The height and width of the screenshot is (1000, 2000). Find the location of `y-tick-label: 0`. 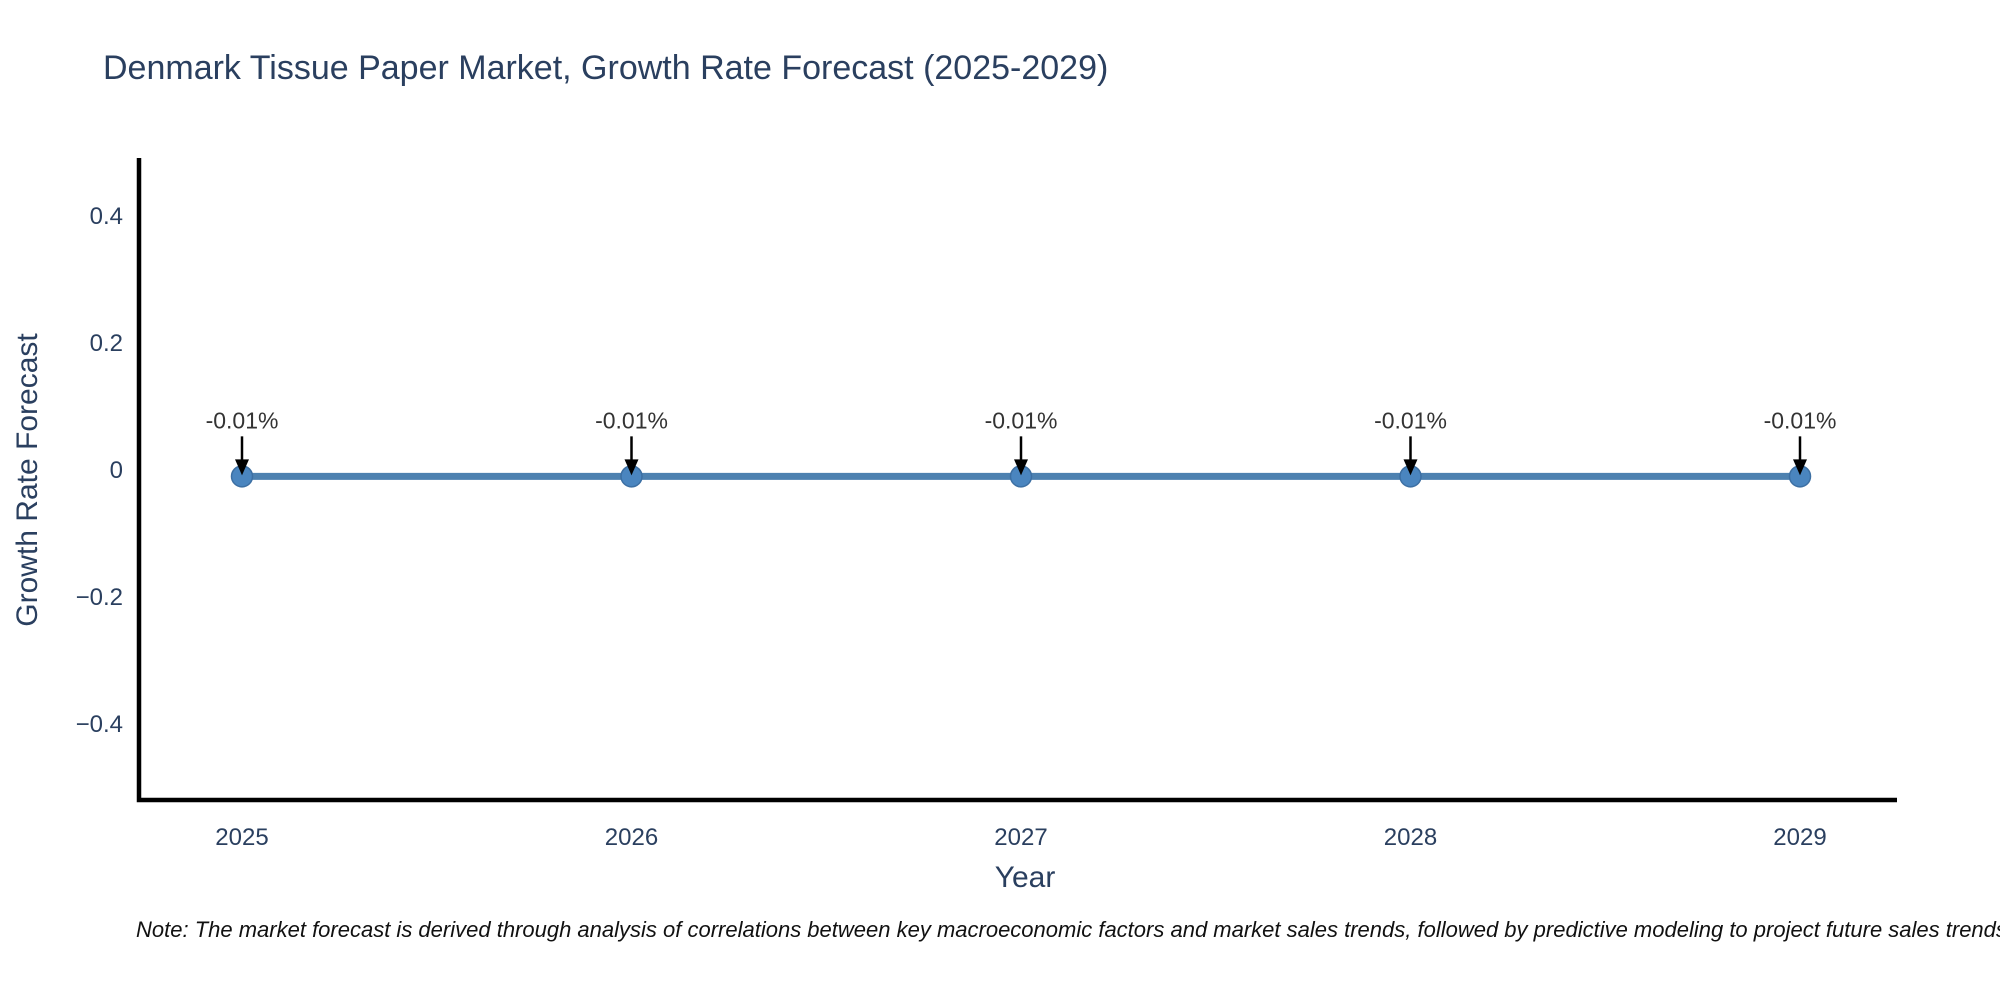

y-tick-label: 0 is located at coordinates (116, 470).